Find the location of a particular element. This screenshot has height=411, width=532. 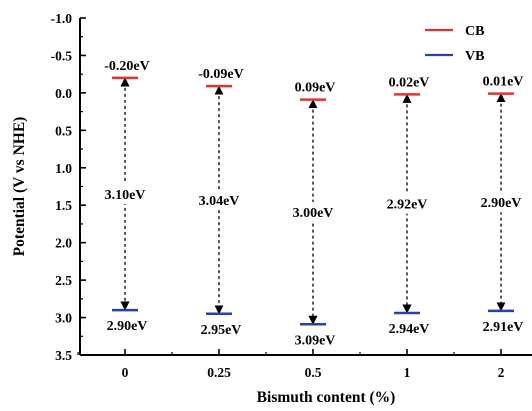

cb-value-label: 0.02eV is located at coordinates (409, 82).